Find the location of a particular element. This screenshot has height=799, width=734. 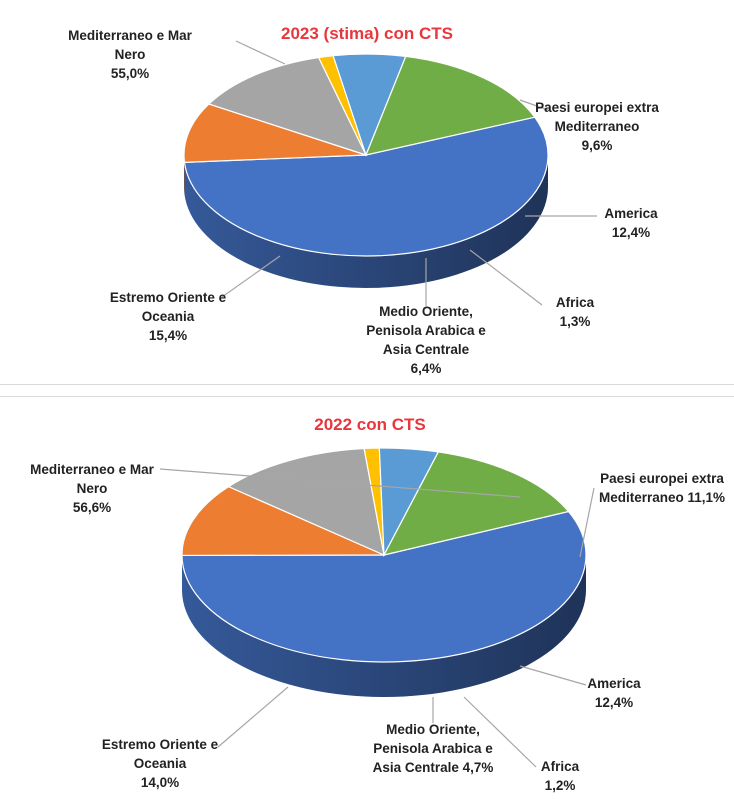

leader-line-africa is located at coordinates (506, 277).